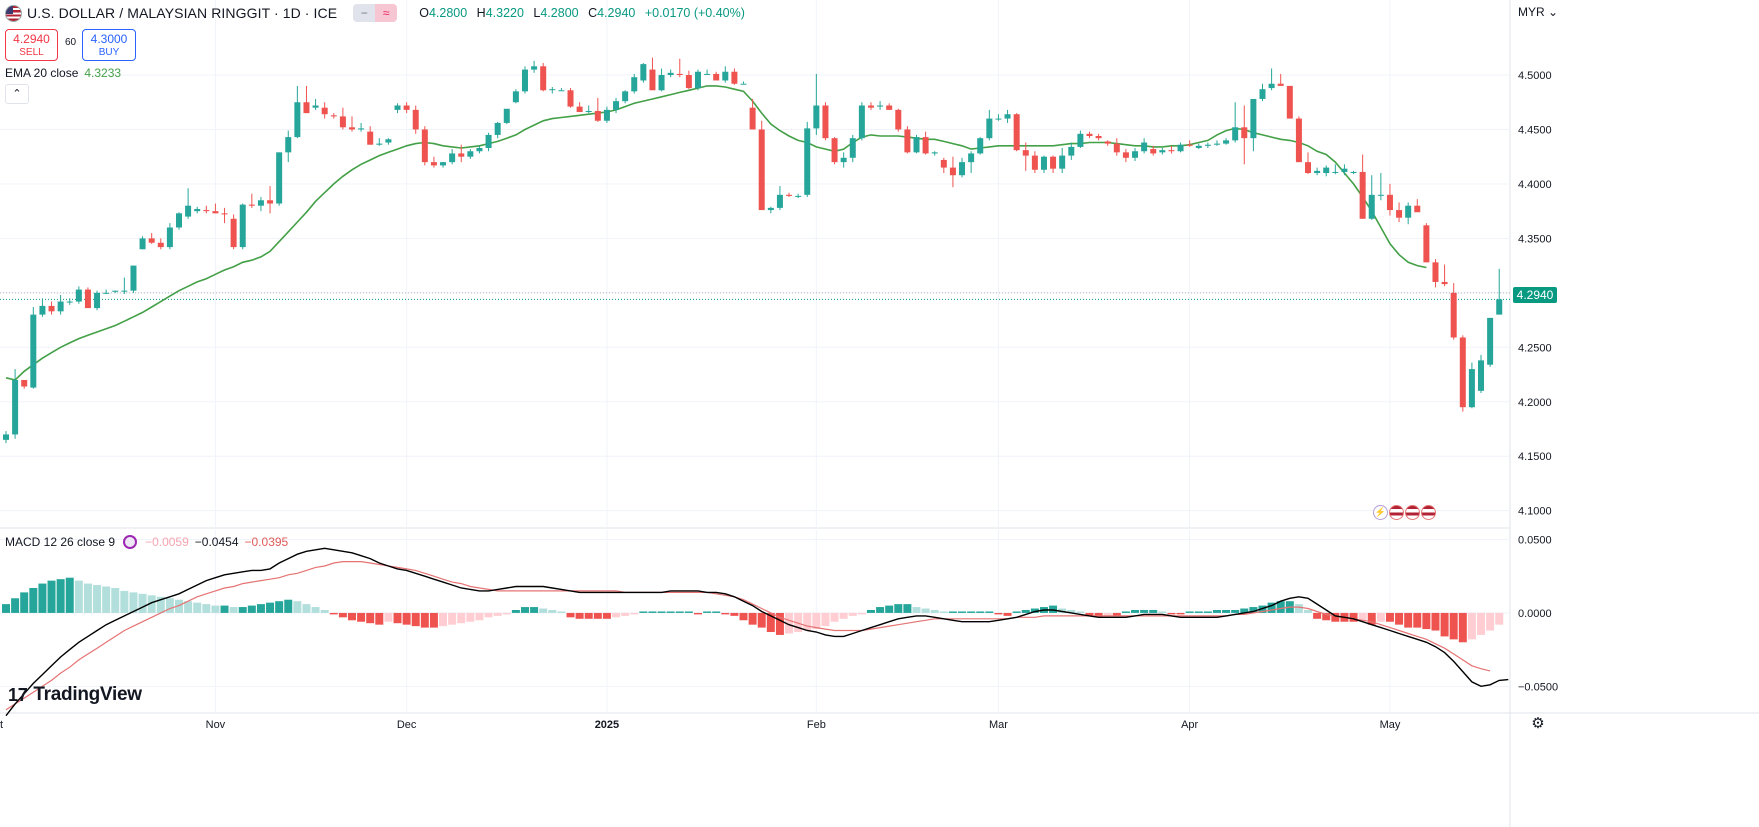  I want to click on tradingview-logo: 17 TradingView, so click(75, 695).